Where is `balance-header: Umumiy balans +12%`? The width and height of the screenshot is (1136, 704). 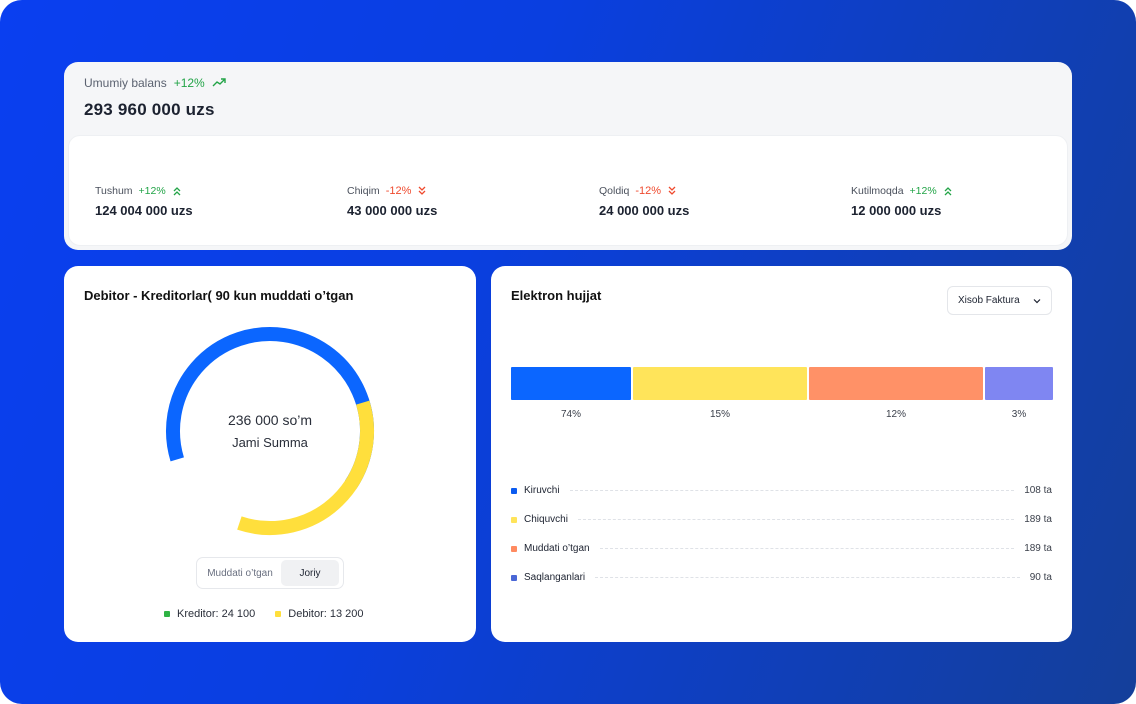 balance-header: Umumiy balans +12% is located at coordinates (155, 83).